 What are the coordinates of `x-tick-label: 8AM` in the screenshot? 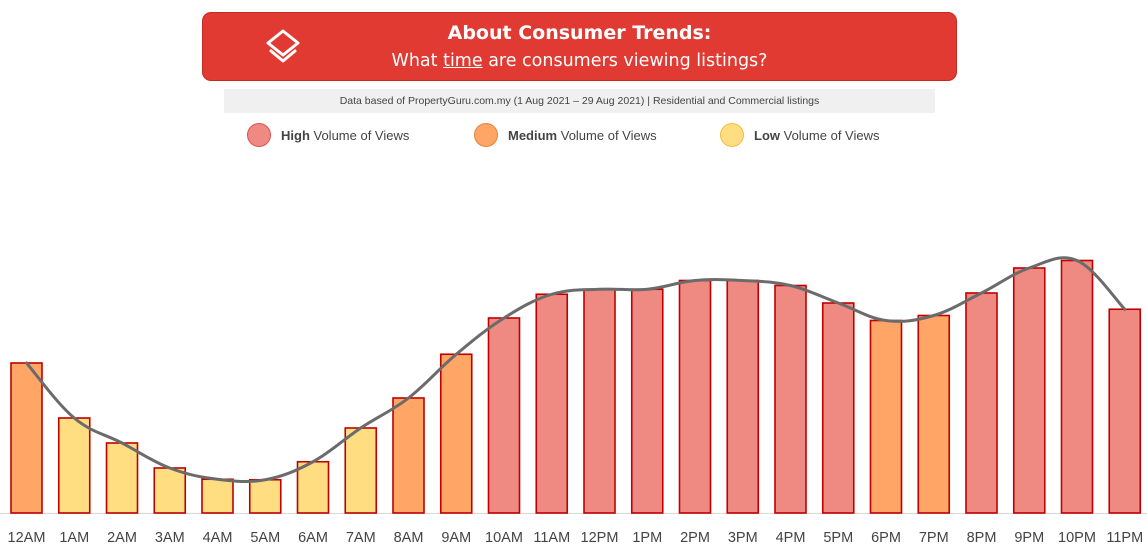 It's located at (409, 538).